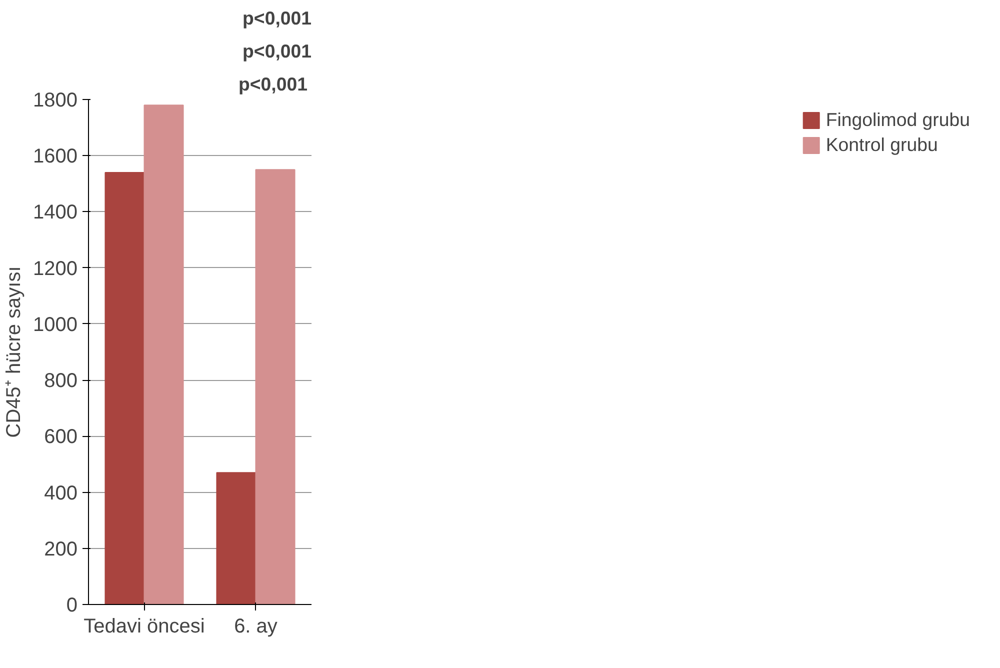 The width and height of the screenshot is (1000, 668). What do you see at coordinates (72, 605) in the screenshot?
I see `y-tick-label: 0` at bounding box center [72, 605].